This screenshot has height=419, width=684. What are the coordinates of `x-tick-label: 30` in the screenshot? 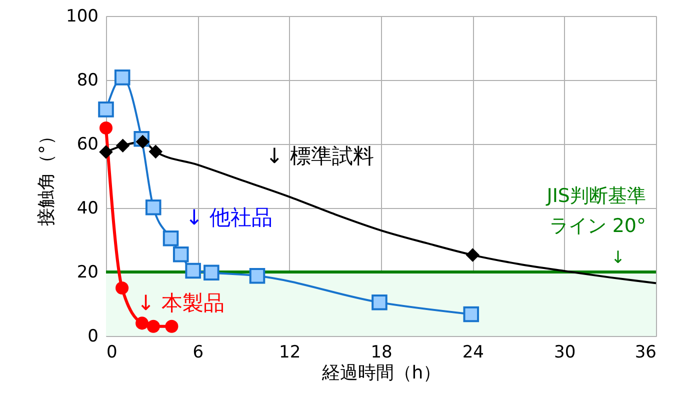 It's located at (565, 352).